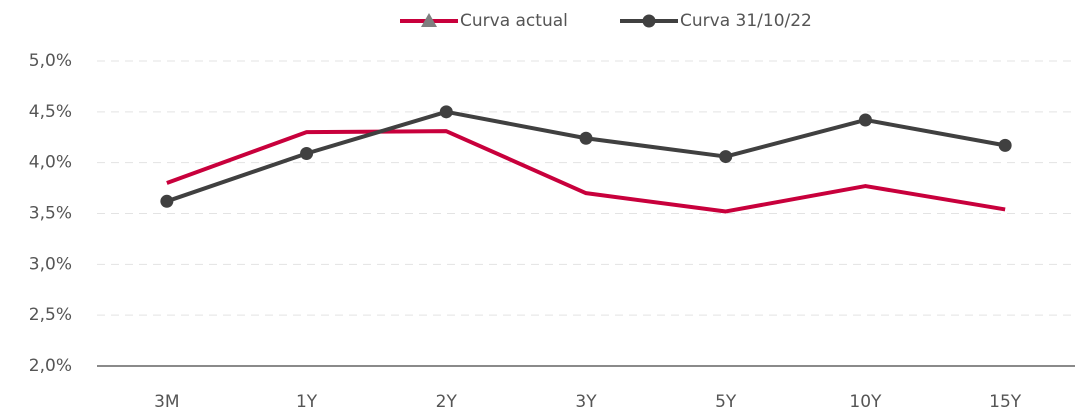 This screenshot has width=1082, height=420. I want to click on y-tick-label: 5,0%, so click(50, 61).